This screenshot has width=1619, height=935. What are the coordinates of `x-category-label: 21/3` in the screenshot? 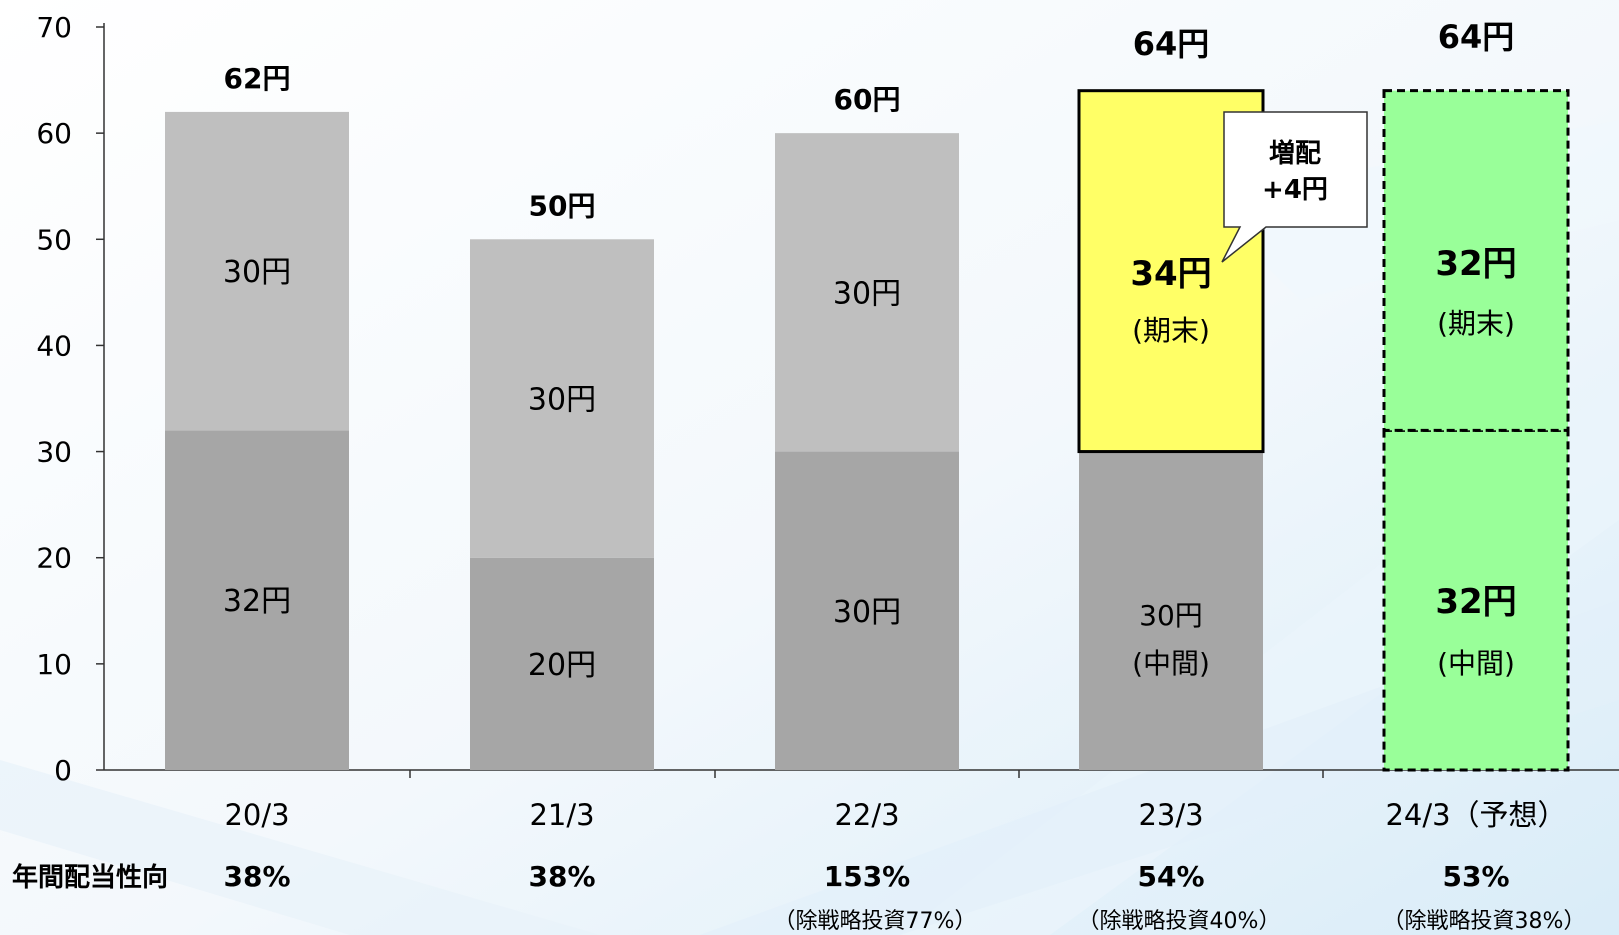 It's located at (561, 815).